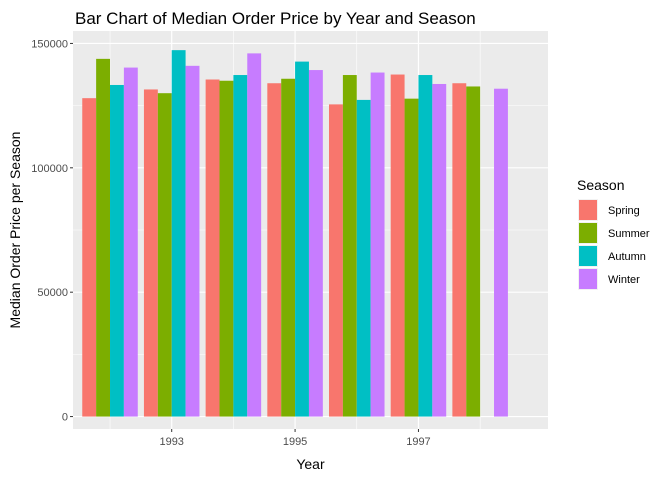  What do you see at coordinates (226, 248) in the screenshot?
I see `bar-summer-1994` at bounding box center [226, 248].